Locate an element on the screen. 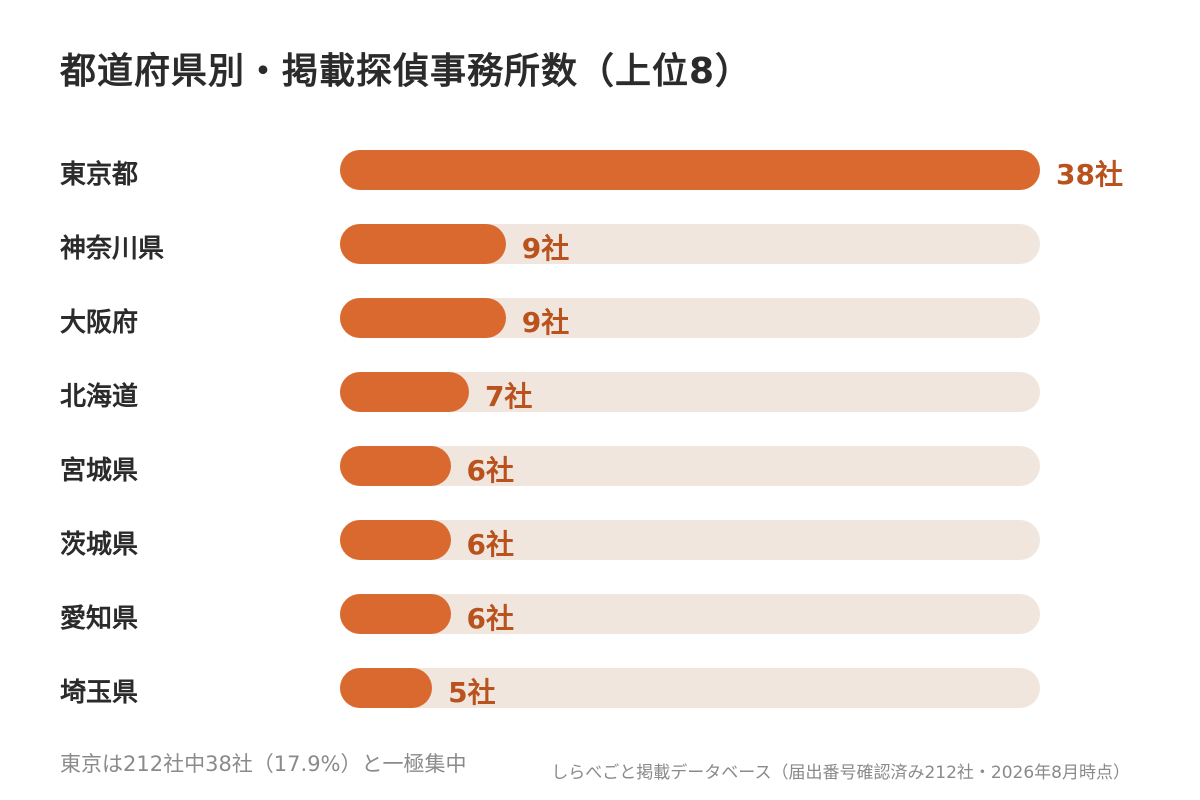  bar-row: 大阪府 9社 is located at coordinates (600, 318).